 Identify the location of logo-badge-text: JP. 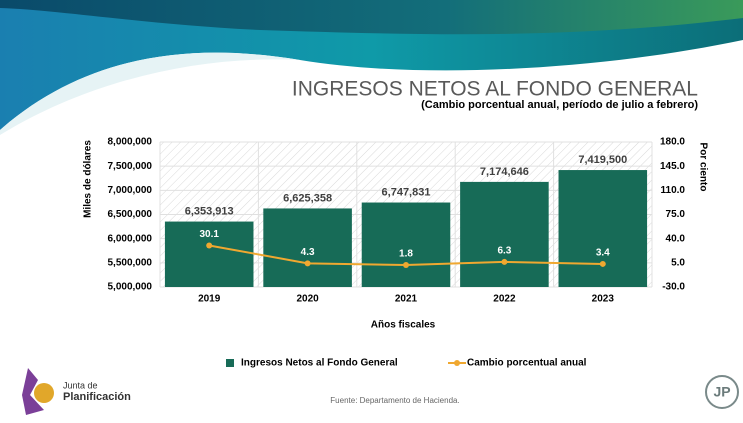
(721, 392).